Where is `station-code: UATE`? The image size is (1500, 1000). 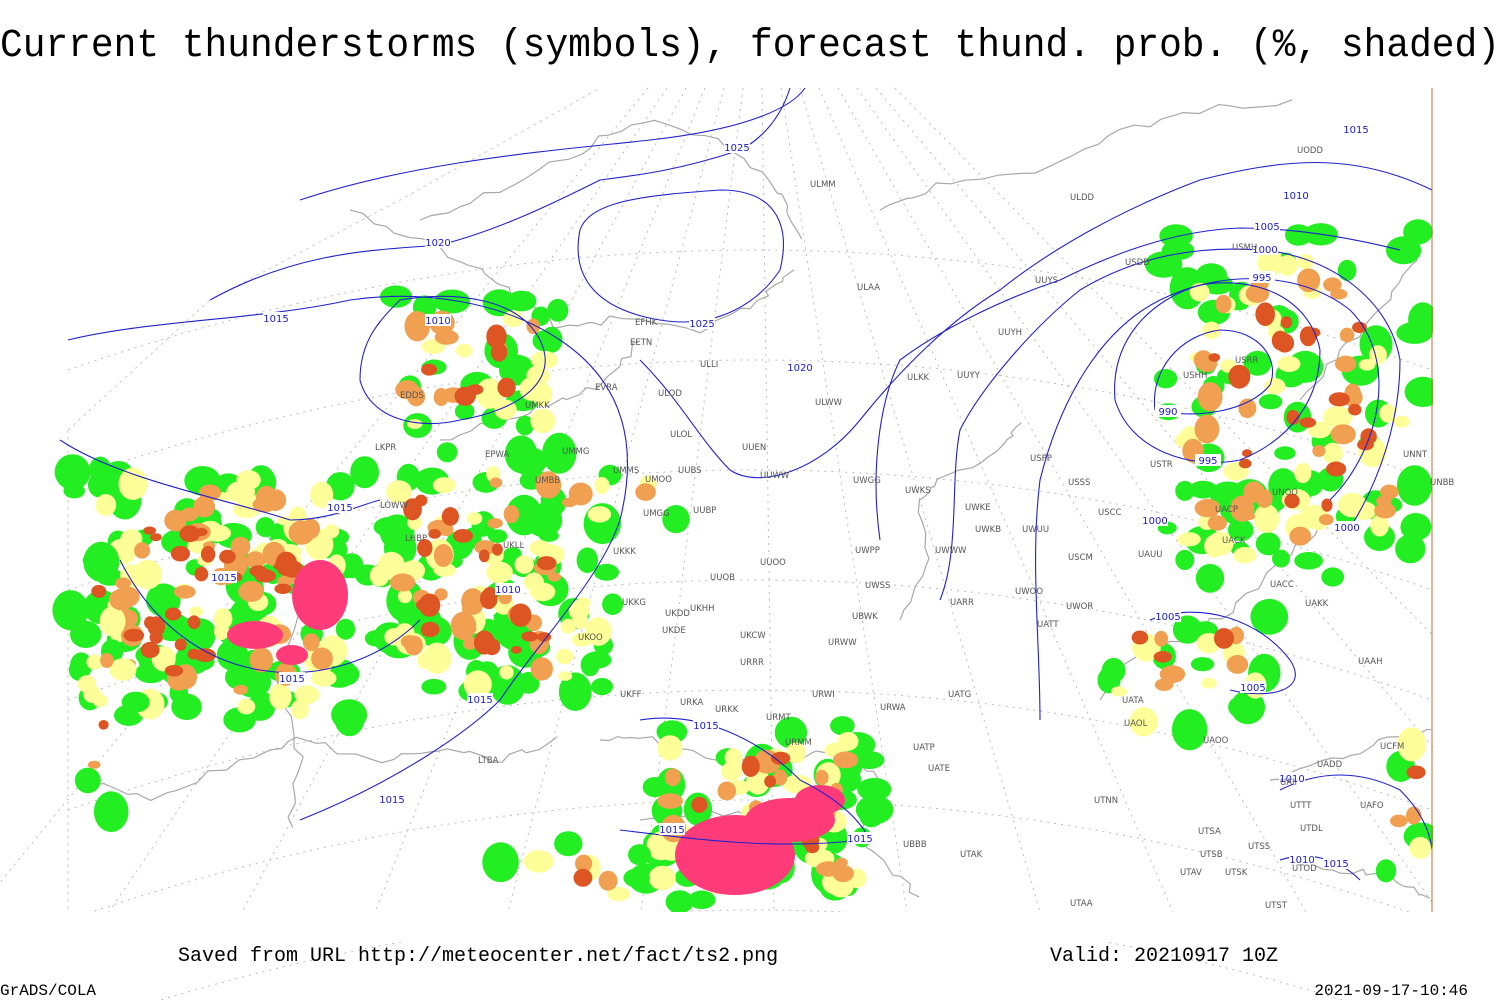
station-code: UATE is located at coordinates (939, 769).